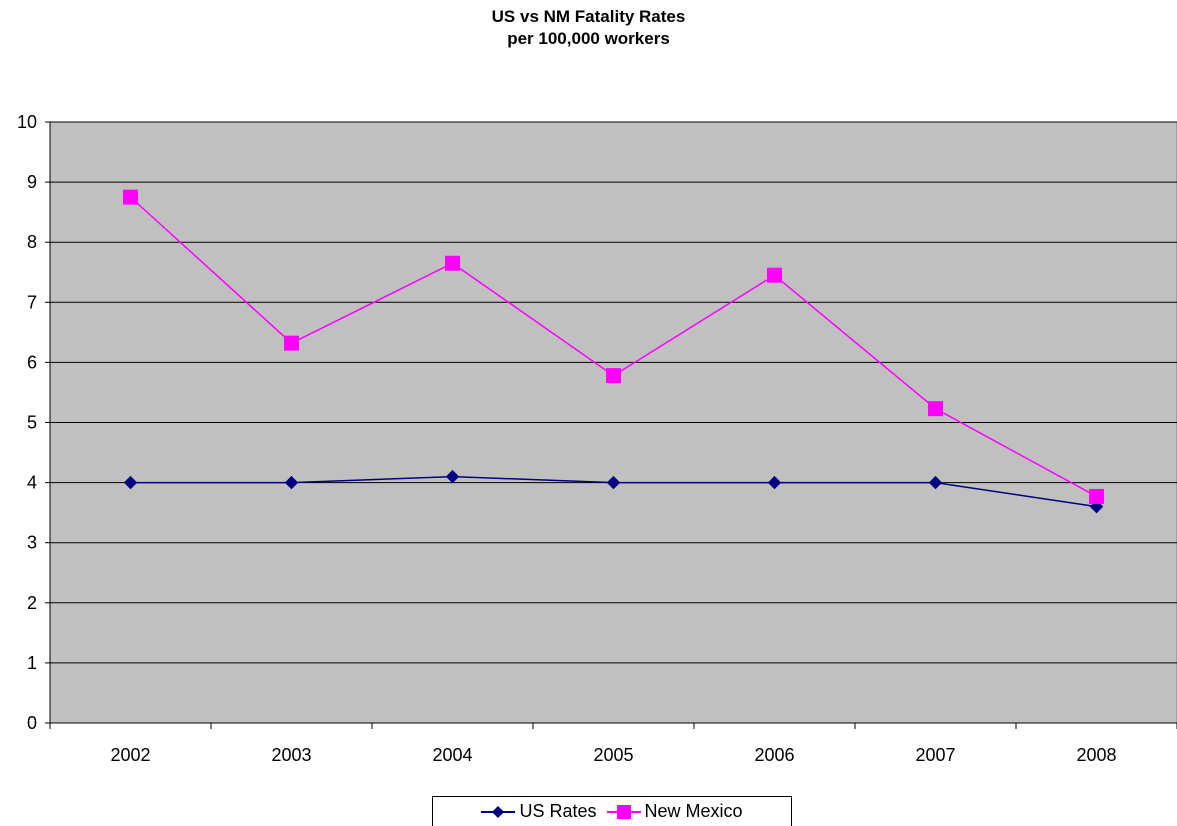 The width and height of the screenshot is (1177, 826). What do you see at coordinates (613, 755) in the screenshot?
I see `x-tick-label: 2005` at bounding box center [613, 755].